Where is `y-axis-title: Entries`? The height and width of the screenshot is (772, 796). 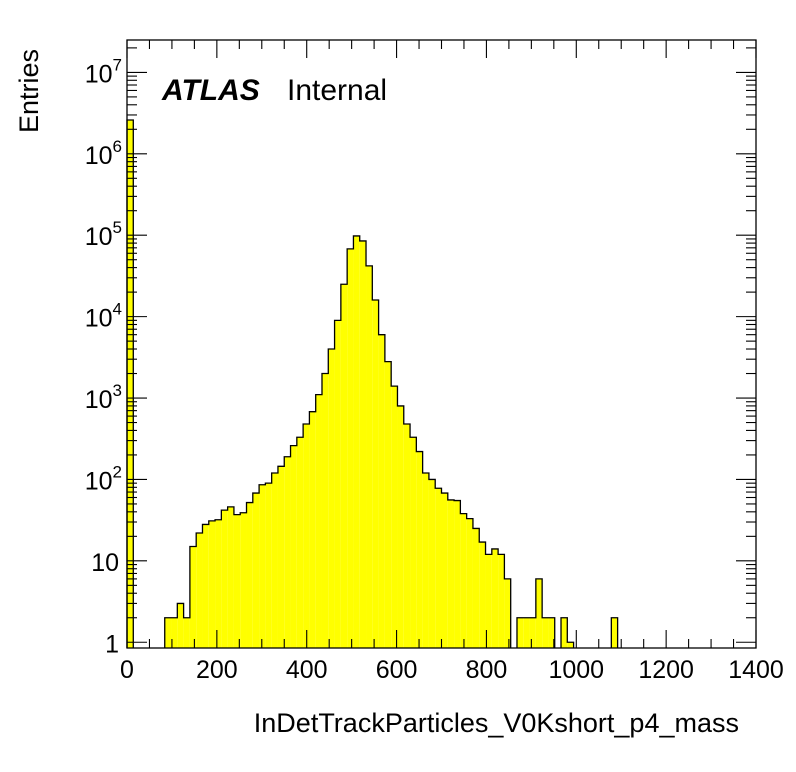 y-axis-title: Entries is located at coordinates (29, 91).